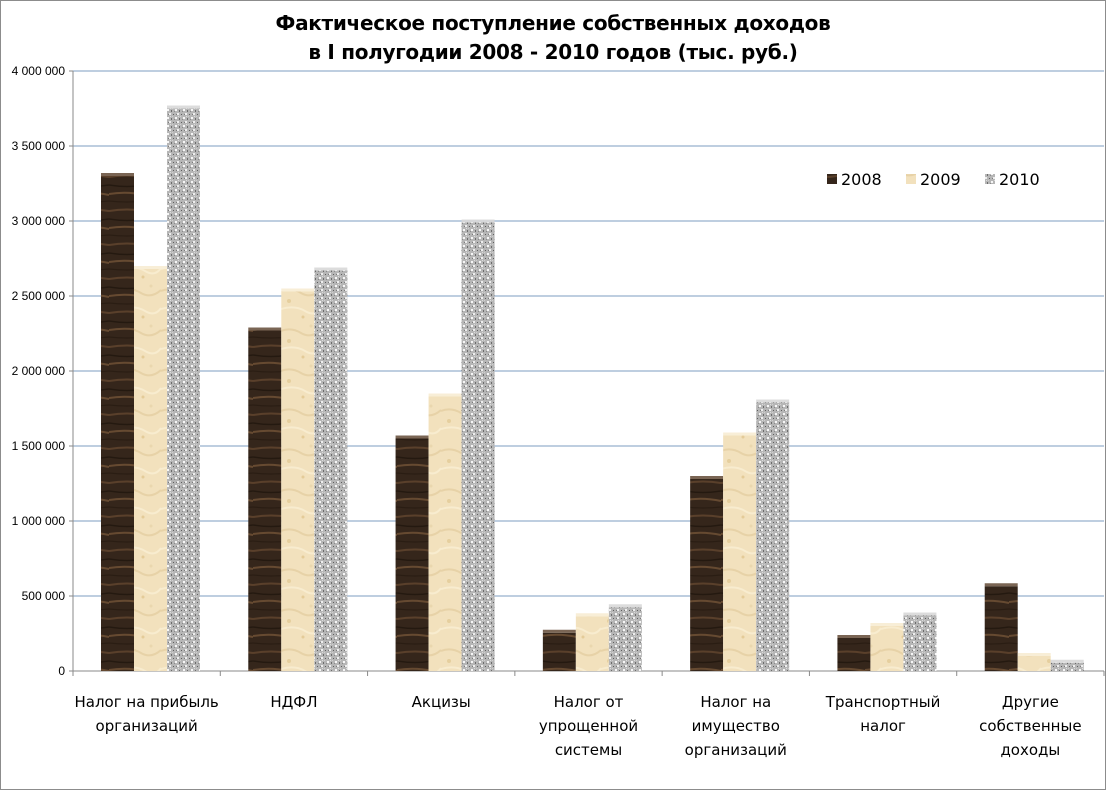 The height and width of the screenshot is (790, 1106). Describe the element at coordinates (412, 437) in the screenshot. I see `bar-top-2008-cat3` at that location.